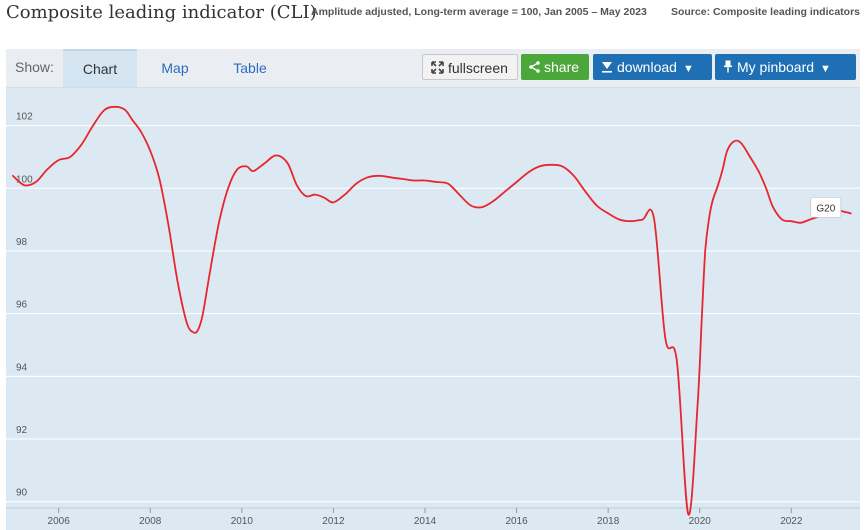  I want to click on pin-icon, so click(728, 67).